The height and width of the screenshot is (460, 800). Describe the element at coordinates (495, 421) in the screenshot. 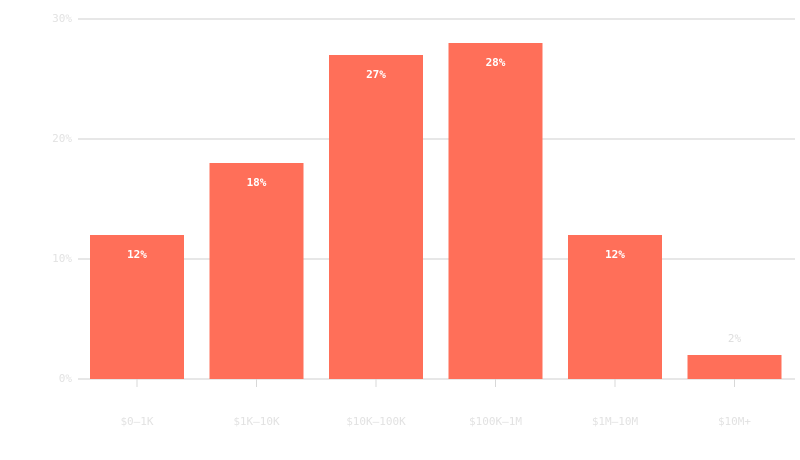

I see `x-tick-label: $100K–1M` at that location.